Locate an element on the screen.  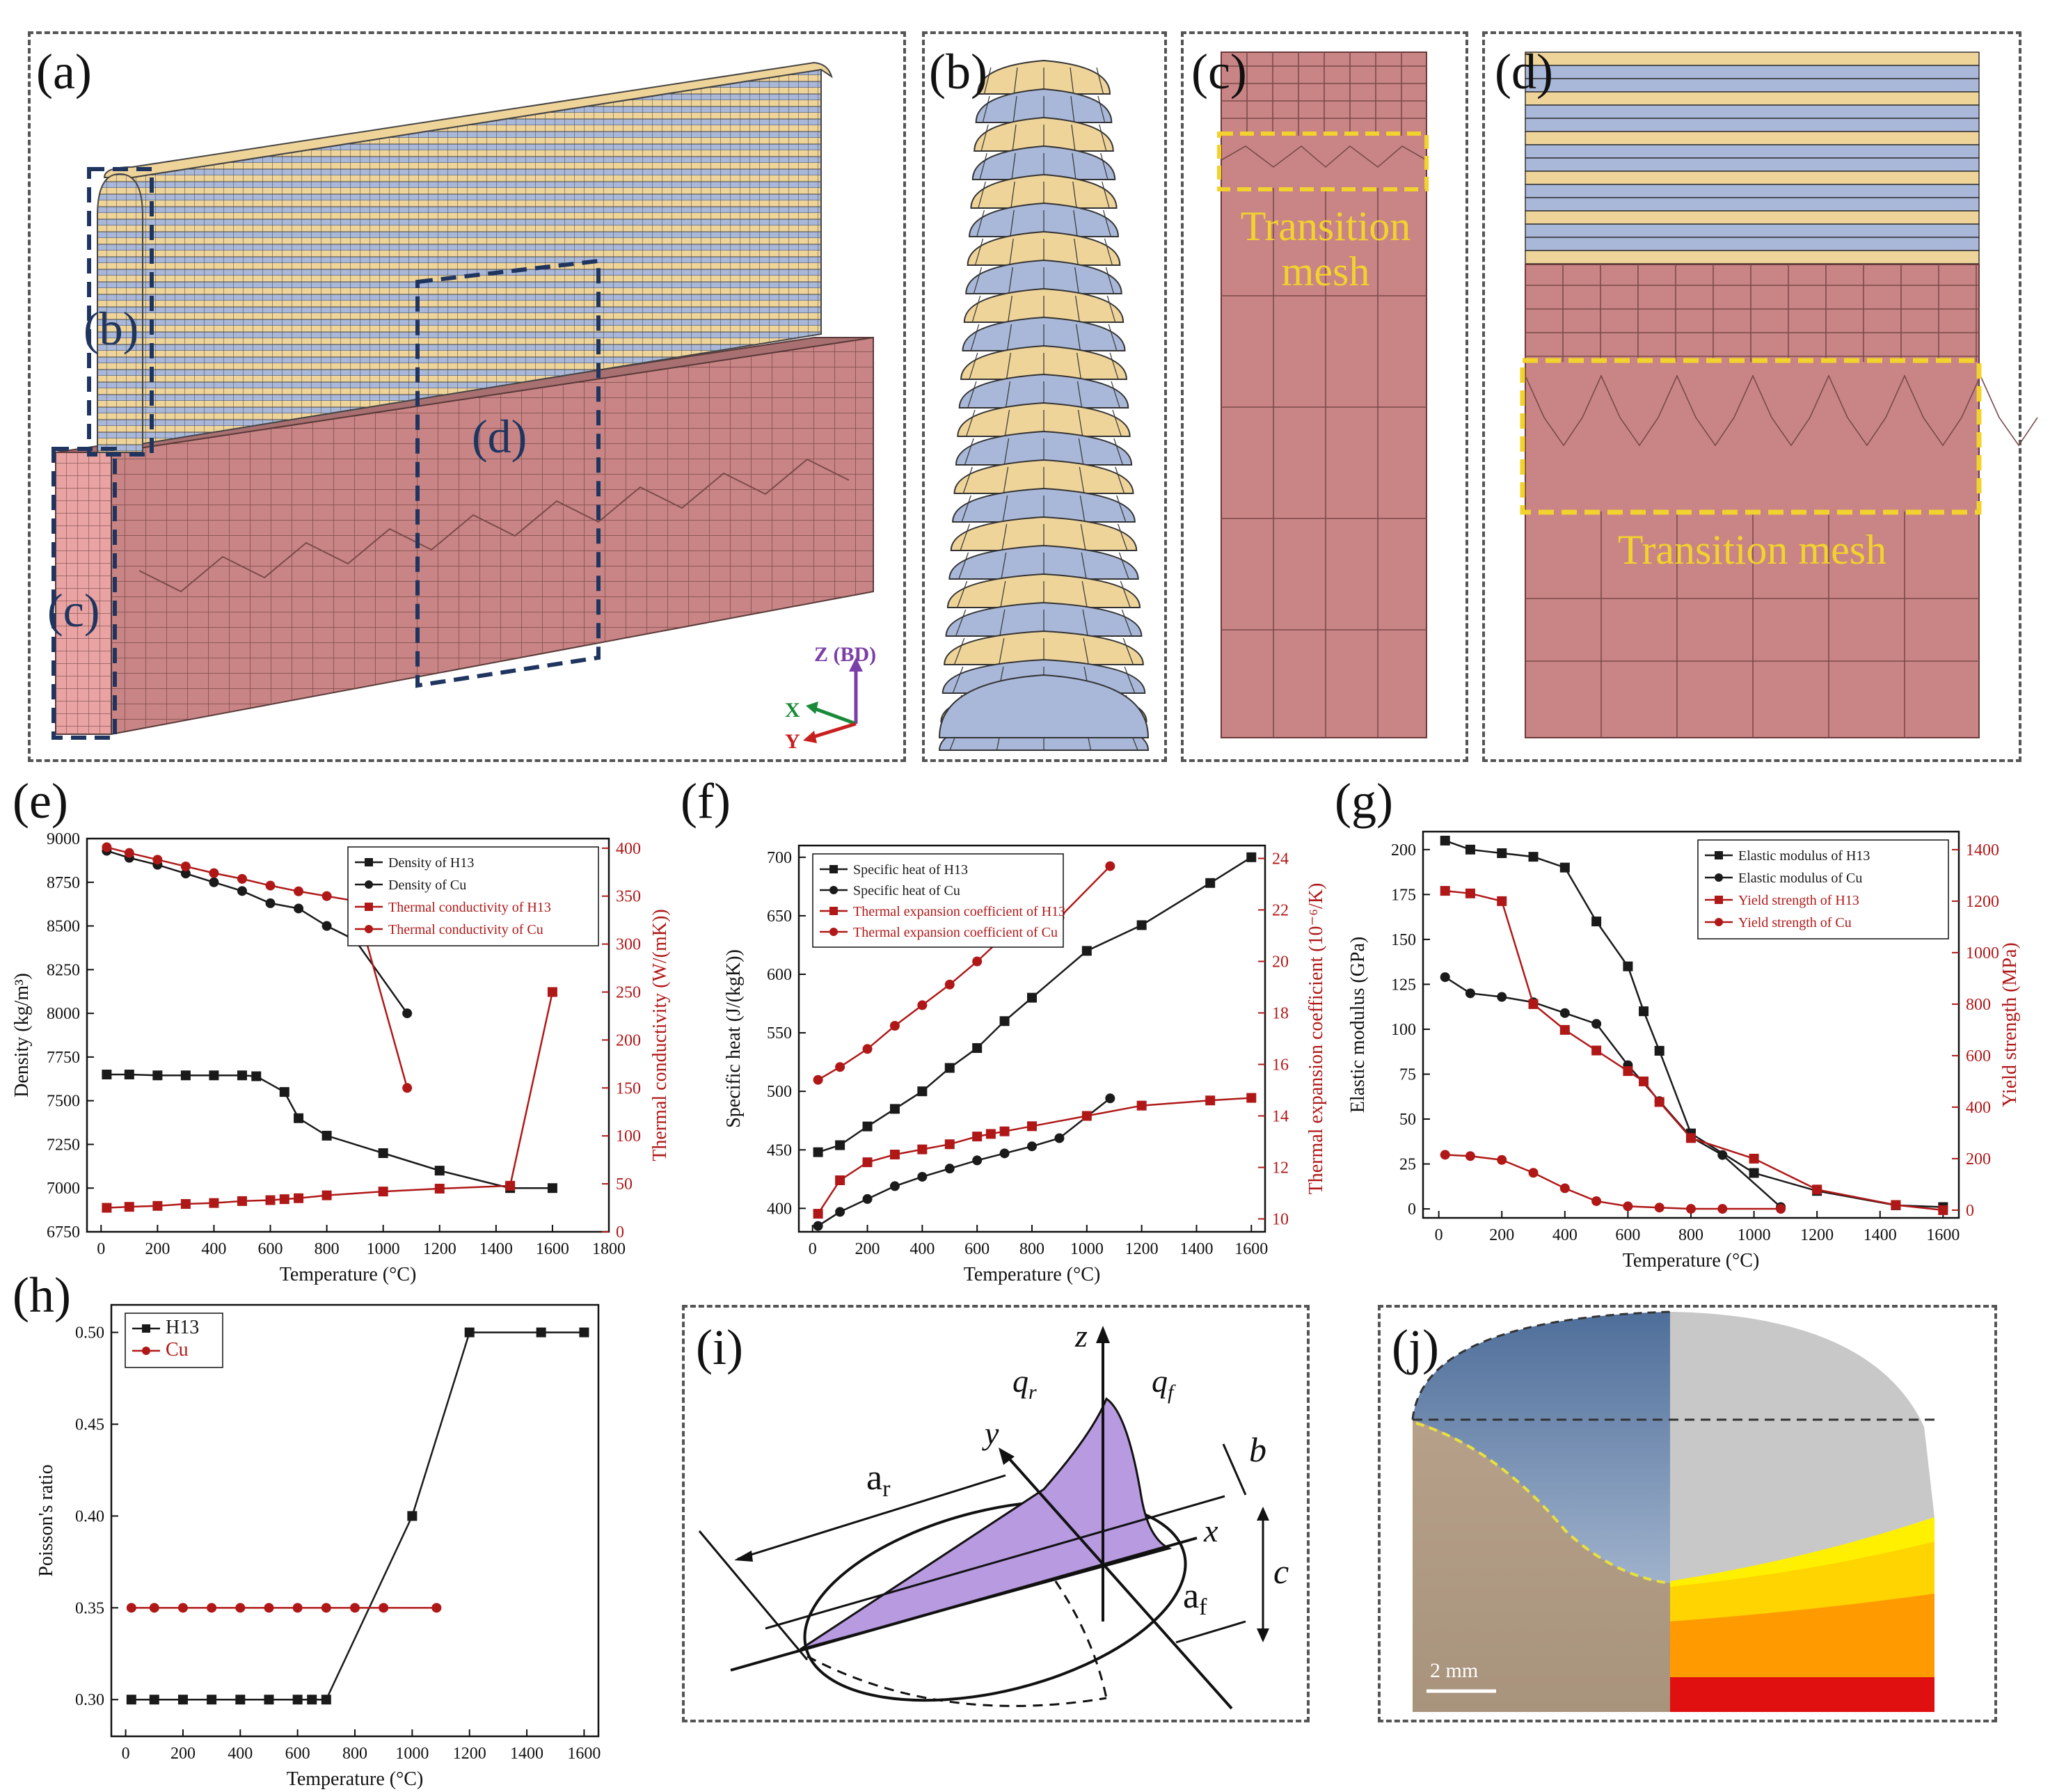
heat-flux-surface is located at coordinates (986, 1524).